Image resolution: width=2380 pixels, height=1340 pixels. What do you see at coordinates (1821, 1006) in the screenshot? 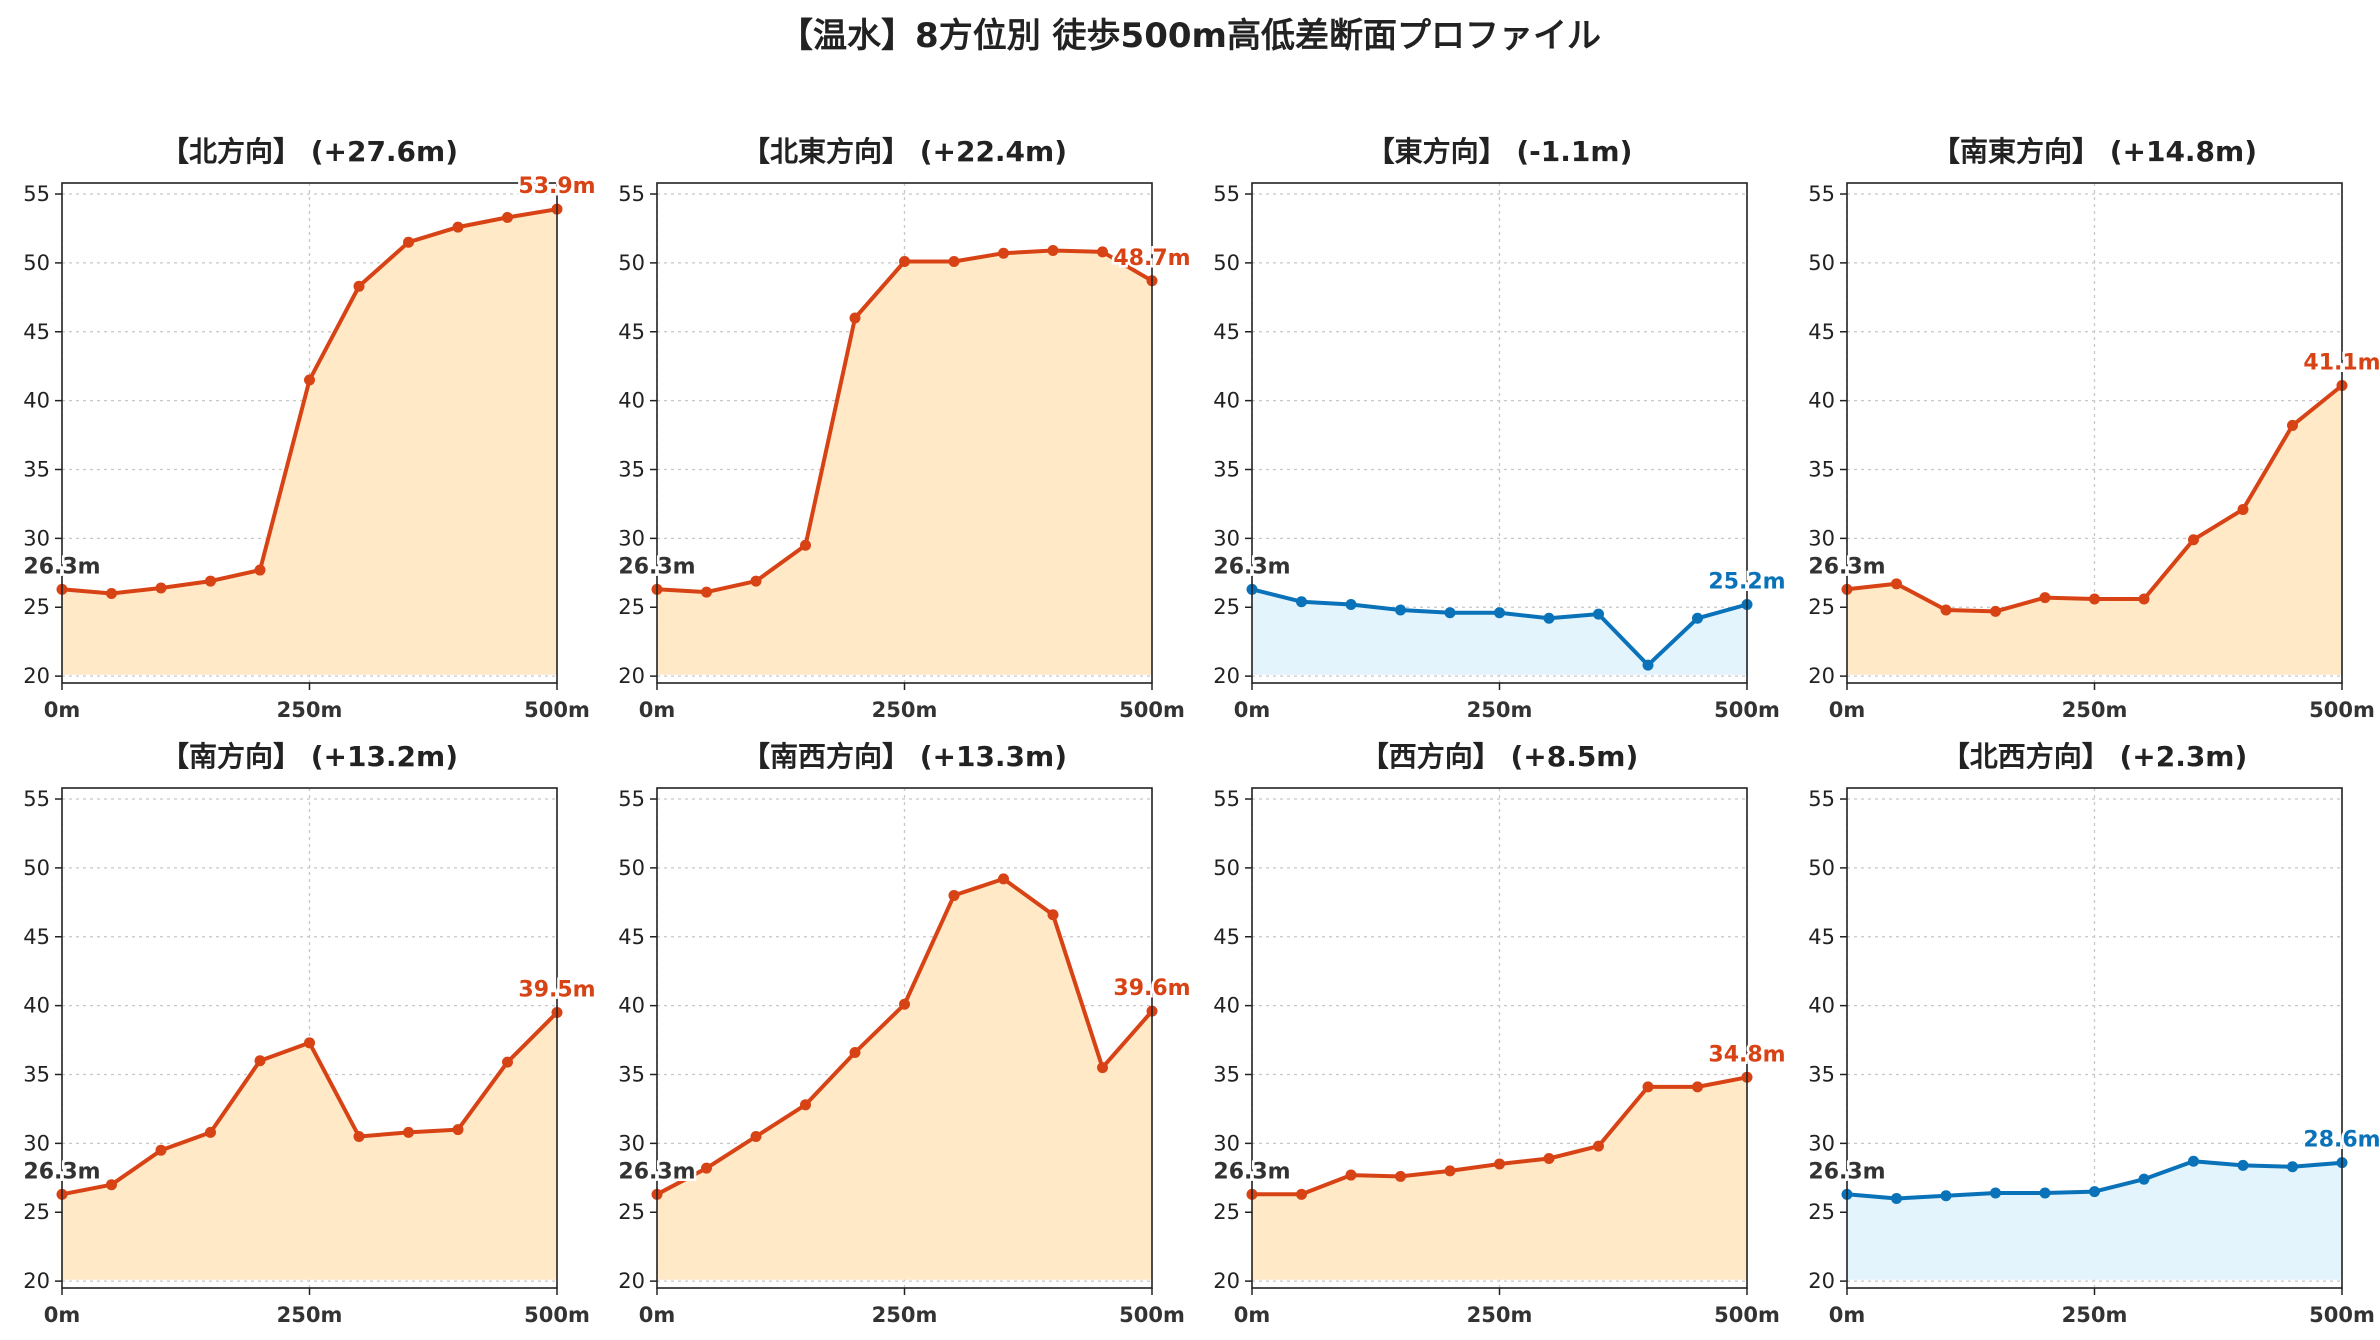
I see `y-tick-label: 40` at bounding box center [1821, 1006].